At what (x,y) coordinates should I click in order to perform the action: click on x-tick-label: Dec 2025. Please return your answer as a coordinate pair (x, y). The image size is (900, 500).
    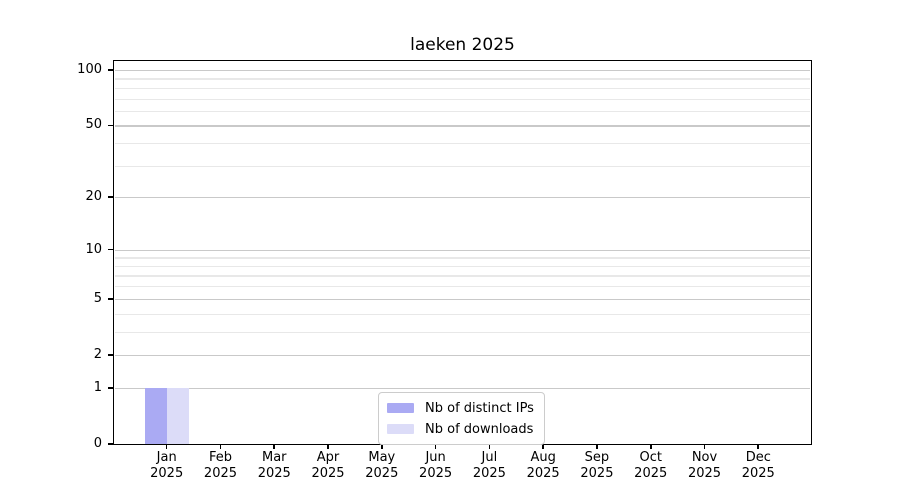
    Looking at the image, I should click on (758, 466).